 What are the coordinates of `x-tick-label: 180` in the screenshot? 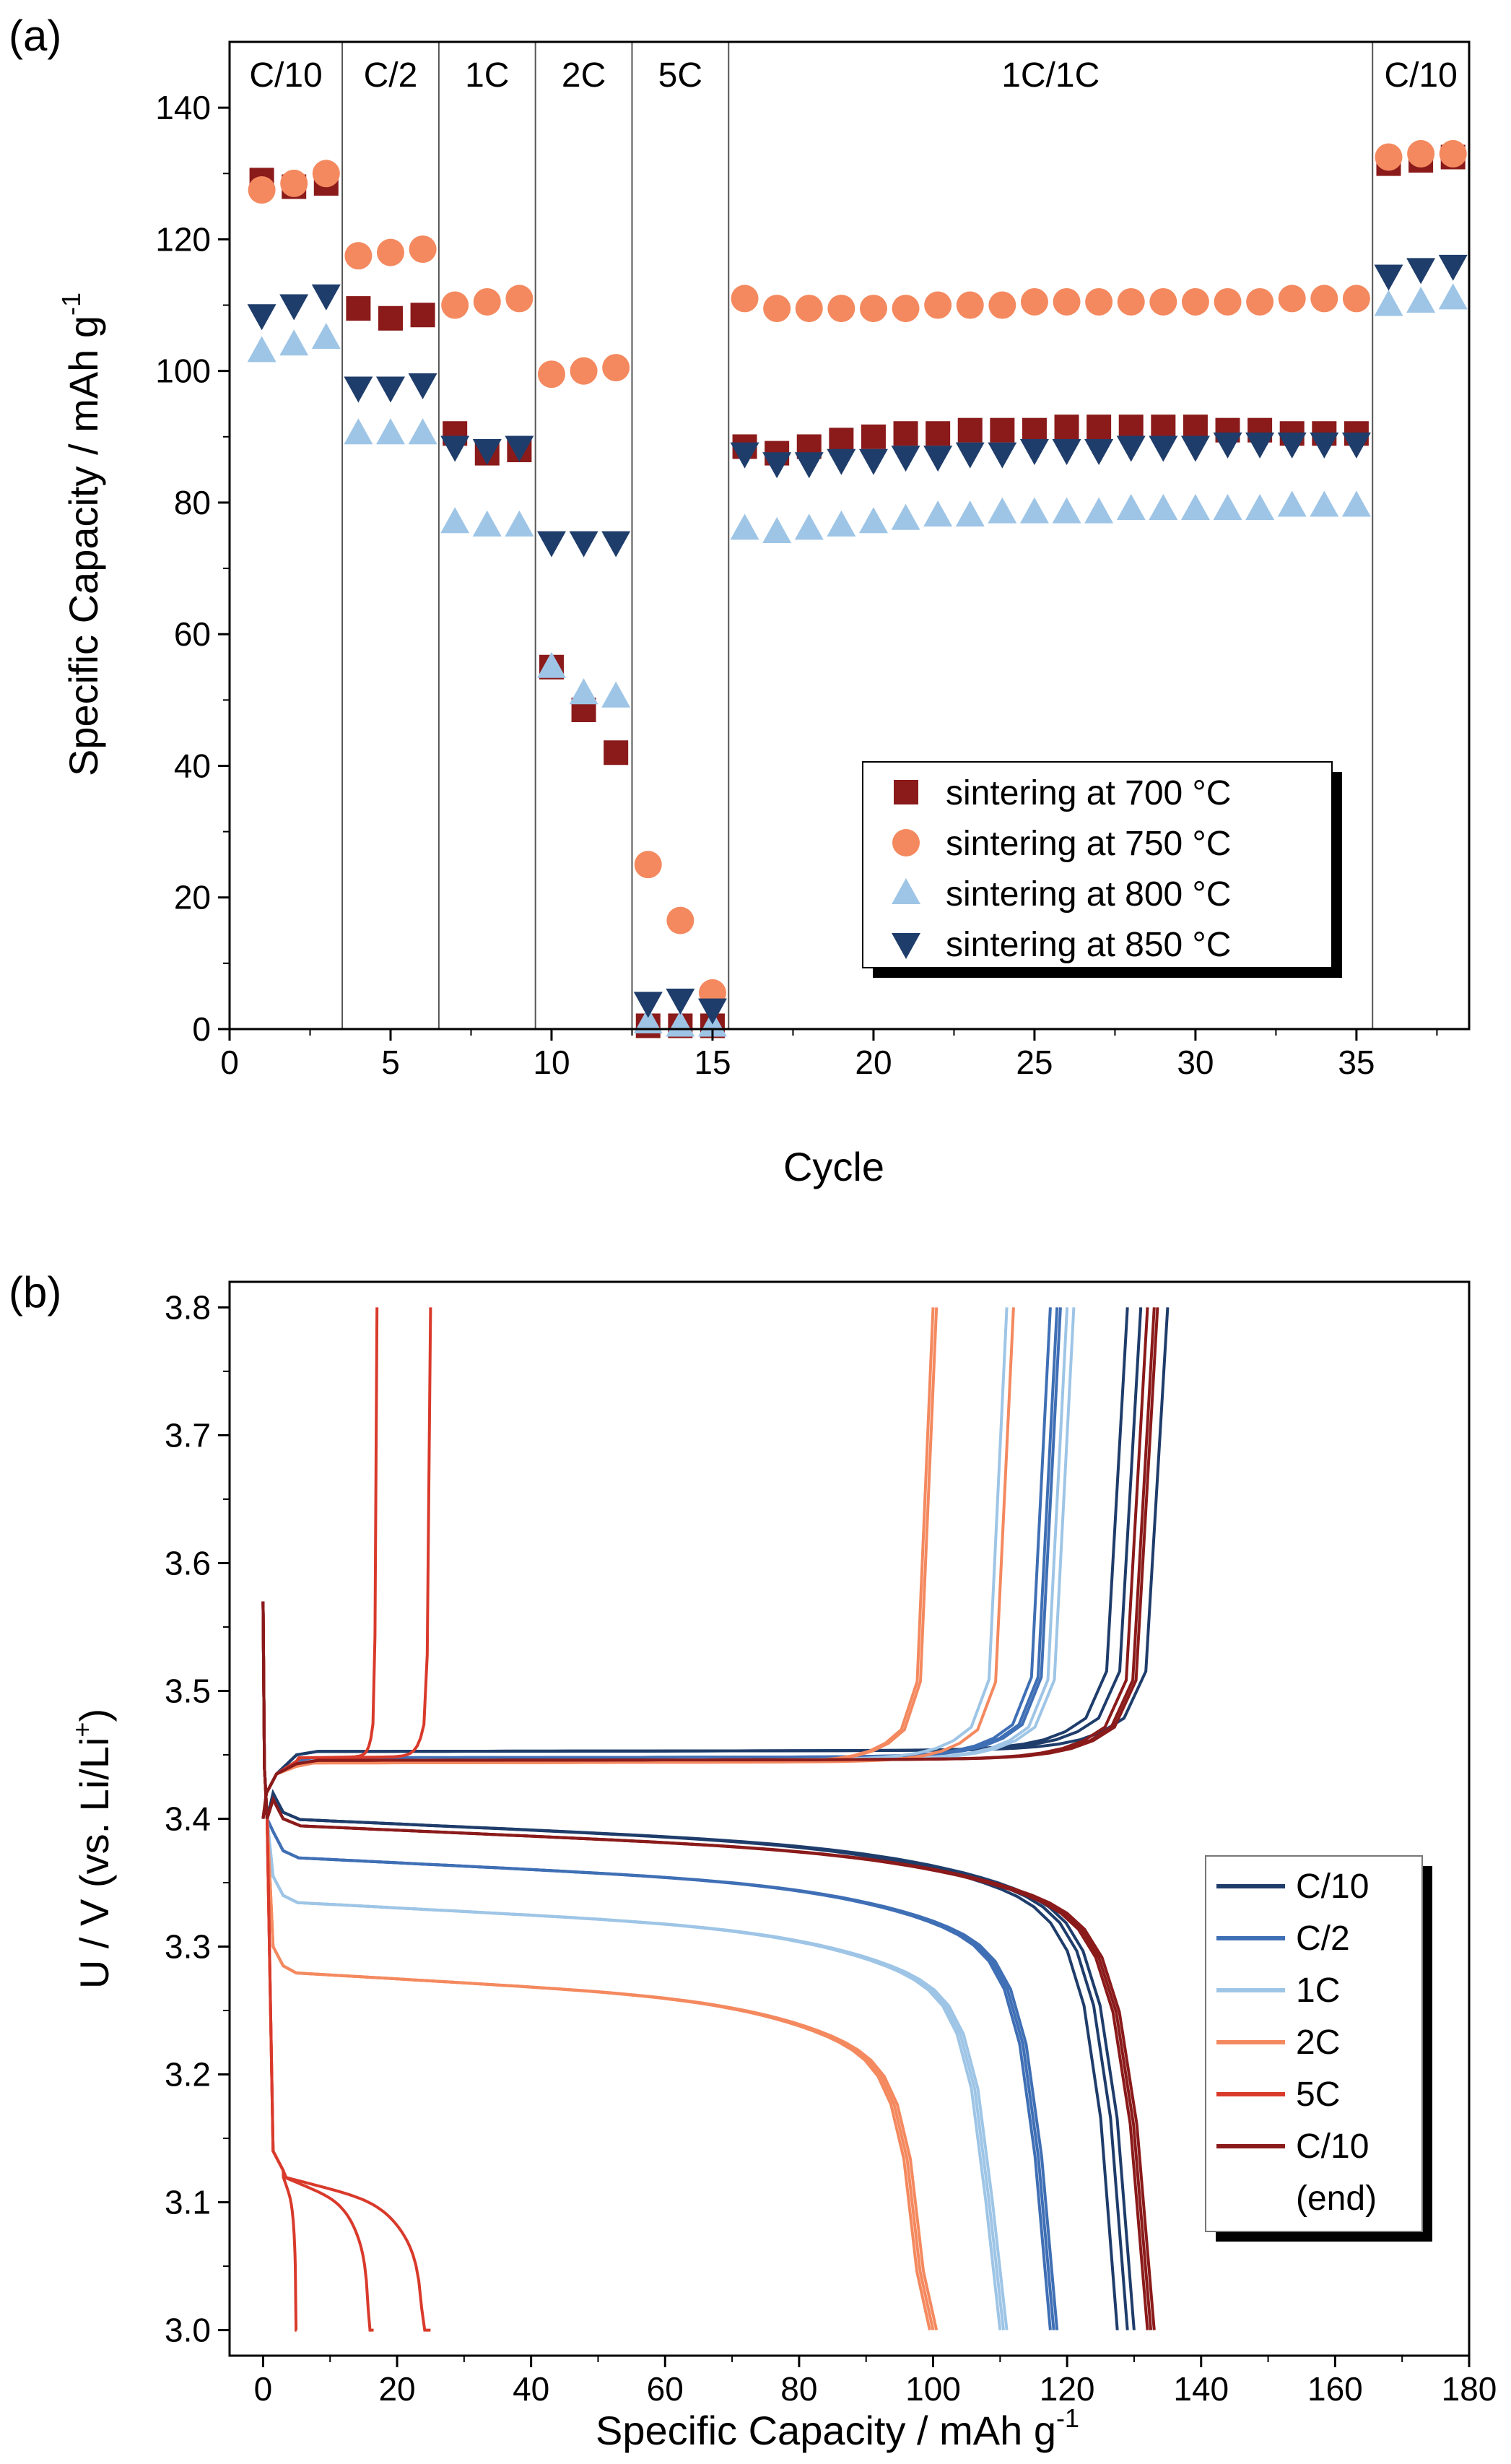 It's located at (1469, 2389).